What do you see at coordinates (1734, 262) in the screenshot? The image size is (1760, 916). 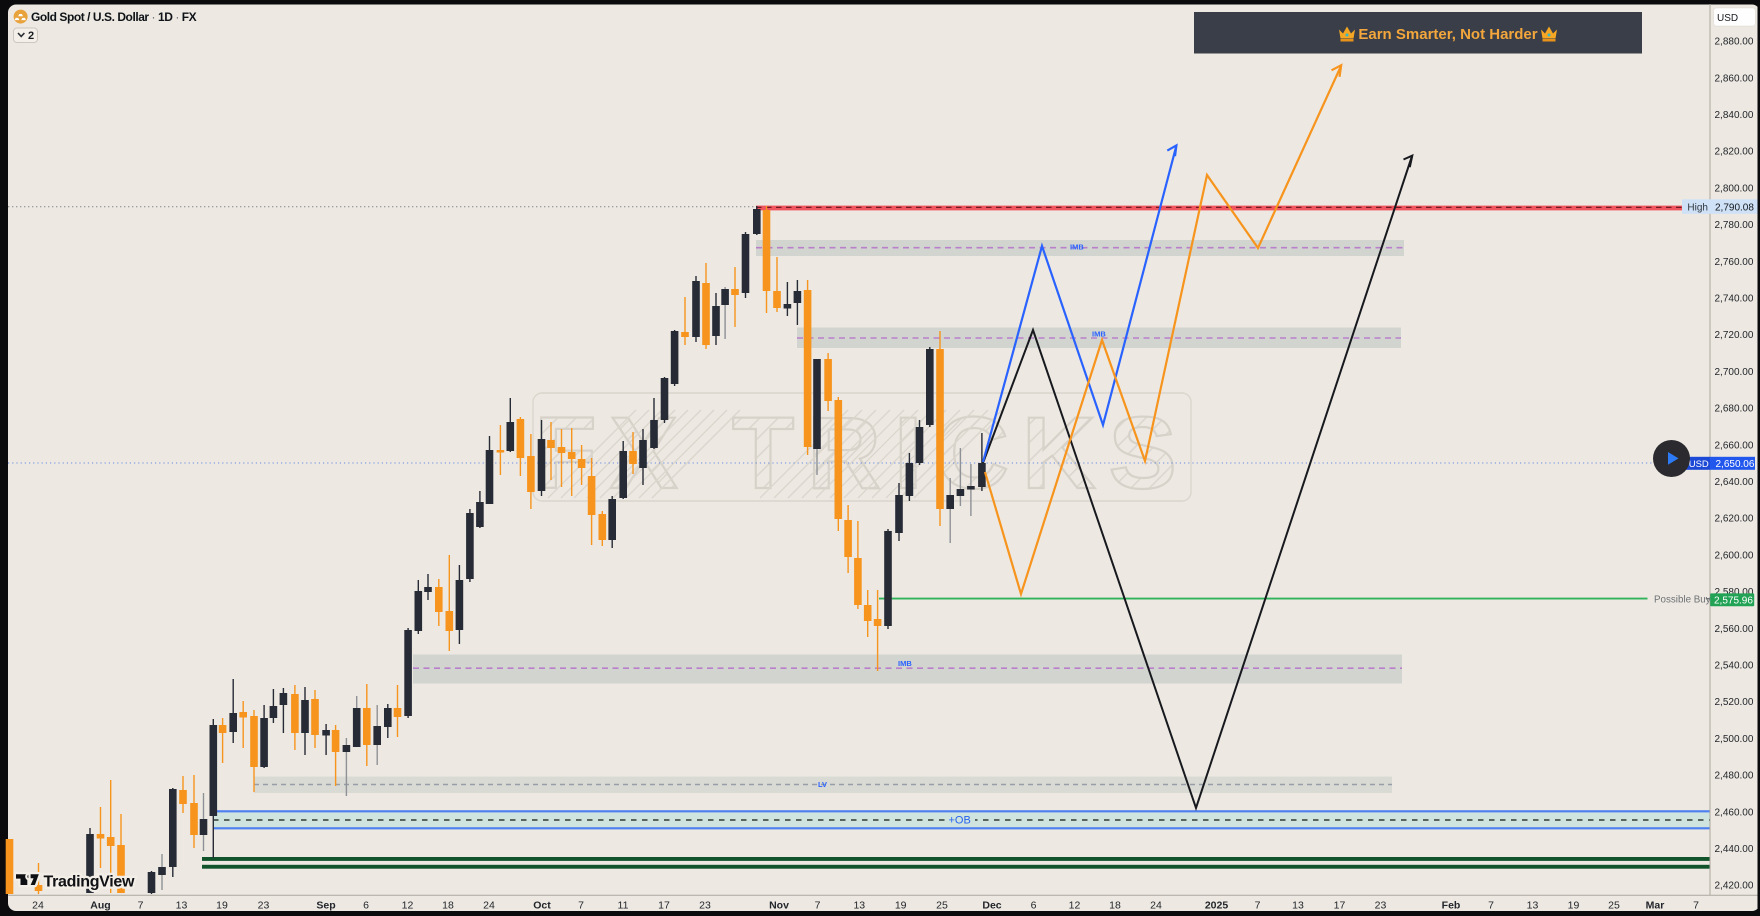 I see `svg-text: 2,760.00` at bounding box center [1734, 262].